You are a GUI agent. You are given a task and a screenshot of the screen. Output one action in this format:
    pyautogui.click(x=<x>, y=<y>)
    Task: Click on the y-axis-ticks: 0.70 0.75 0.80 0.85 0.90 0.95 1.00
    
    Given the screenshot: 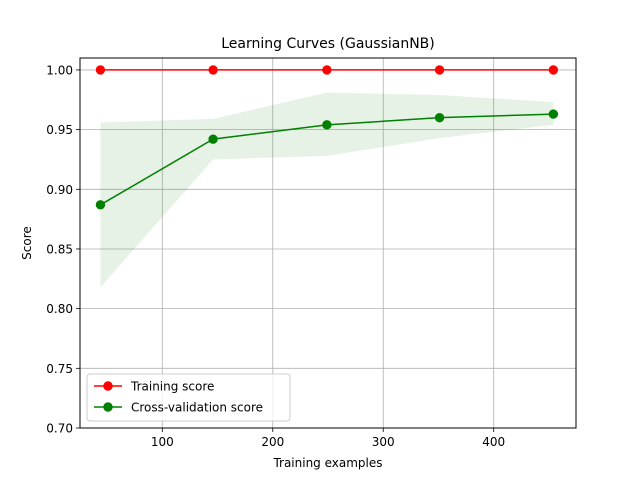 What is the action you would take?
    pyautogui.click(x=63, y=249)
    